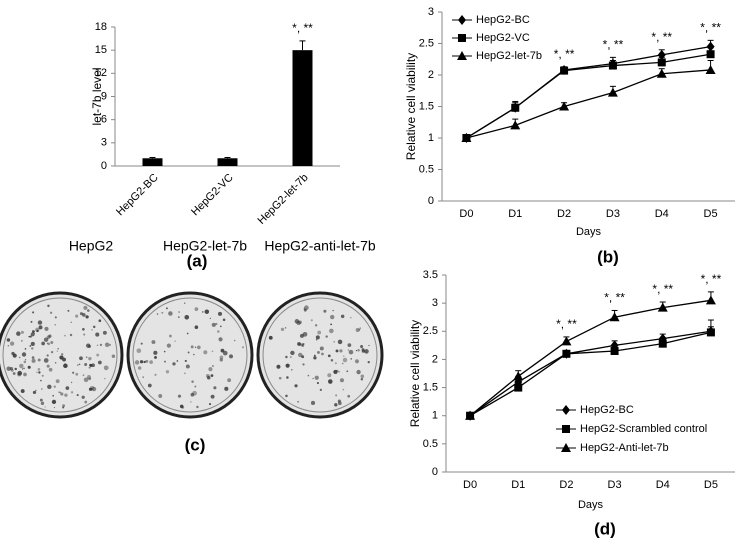 The height and width of the screenshot is (541, 744). What do you see at coordinates (101, 50) in the screenshot?
I see `y-tick-label: 15` at bounding box center [101, 50].